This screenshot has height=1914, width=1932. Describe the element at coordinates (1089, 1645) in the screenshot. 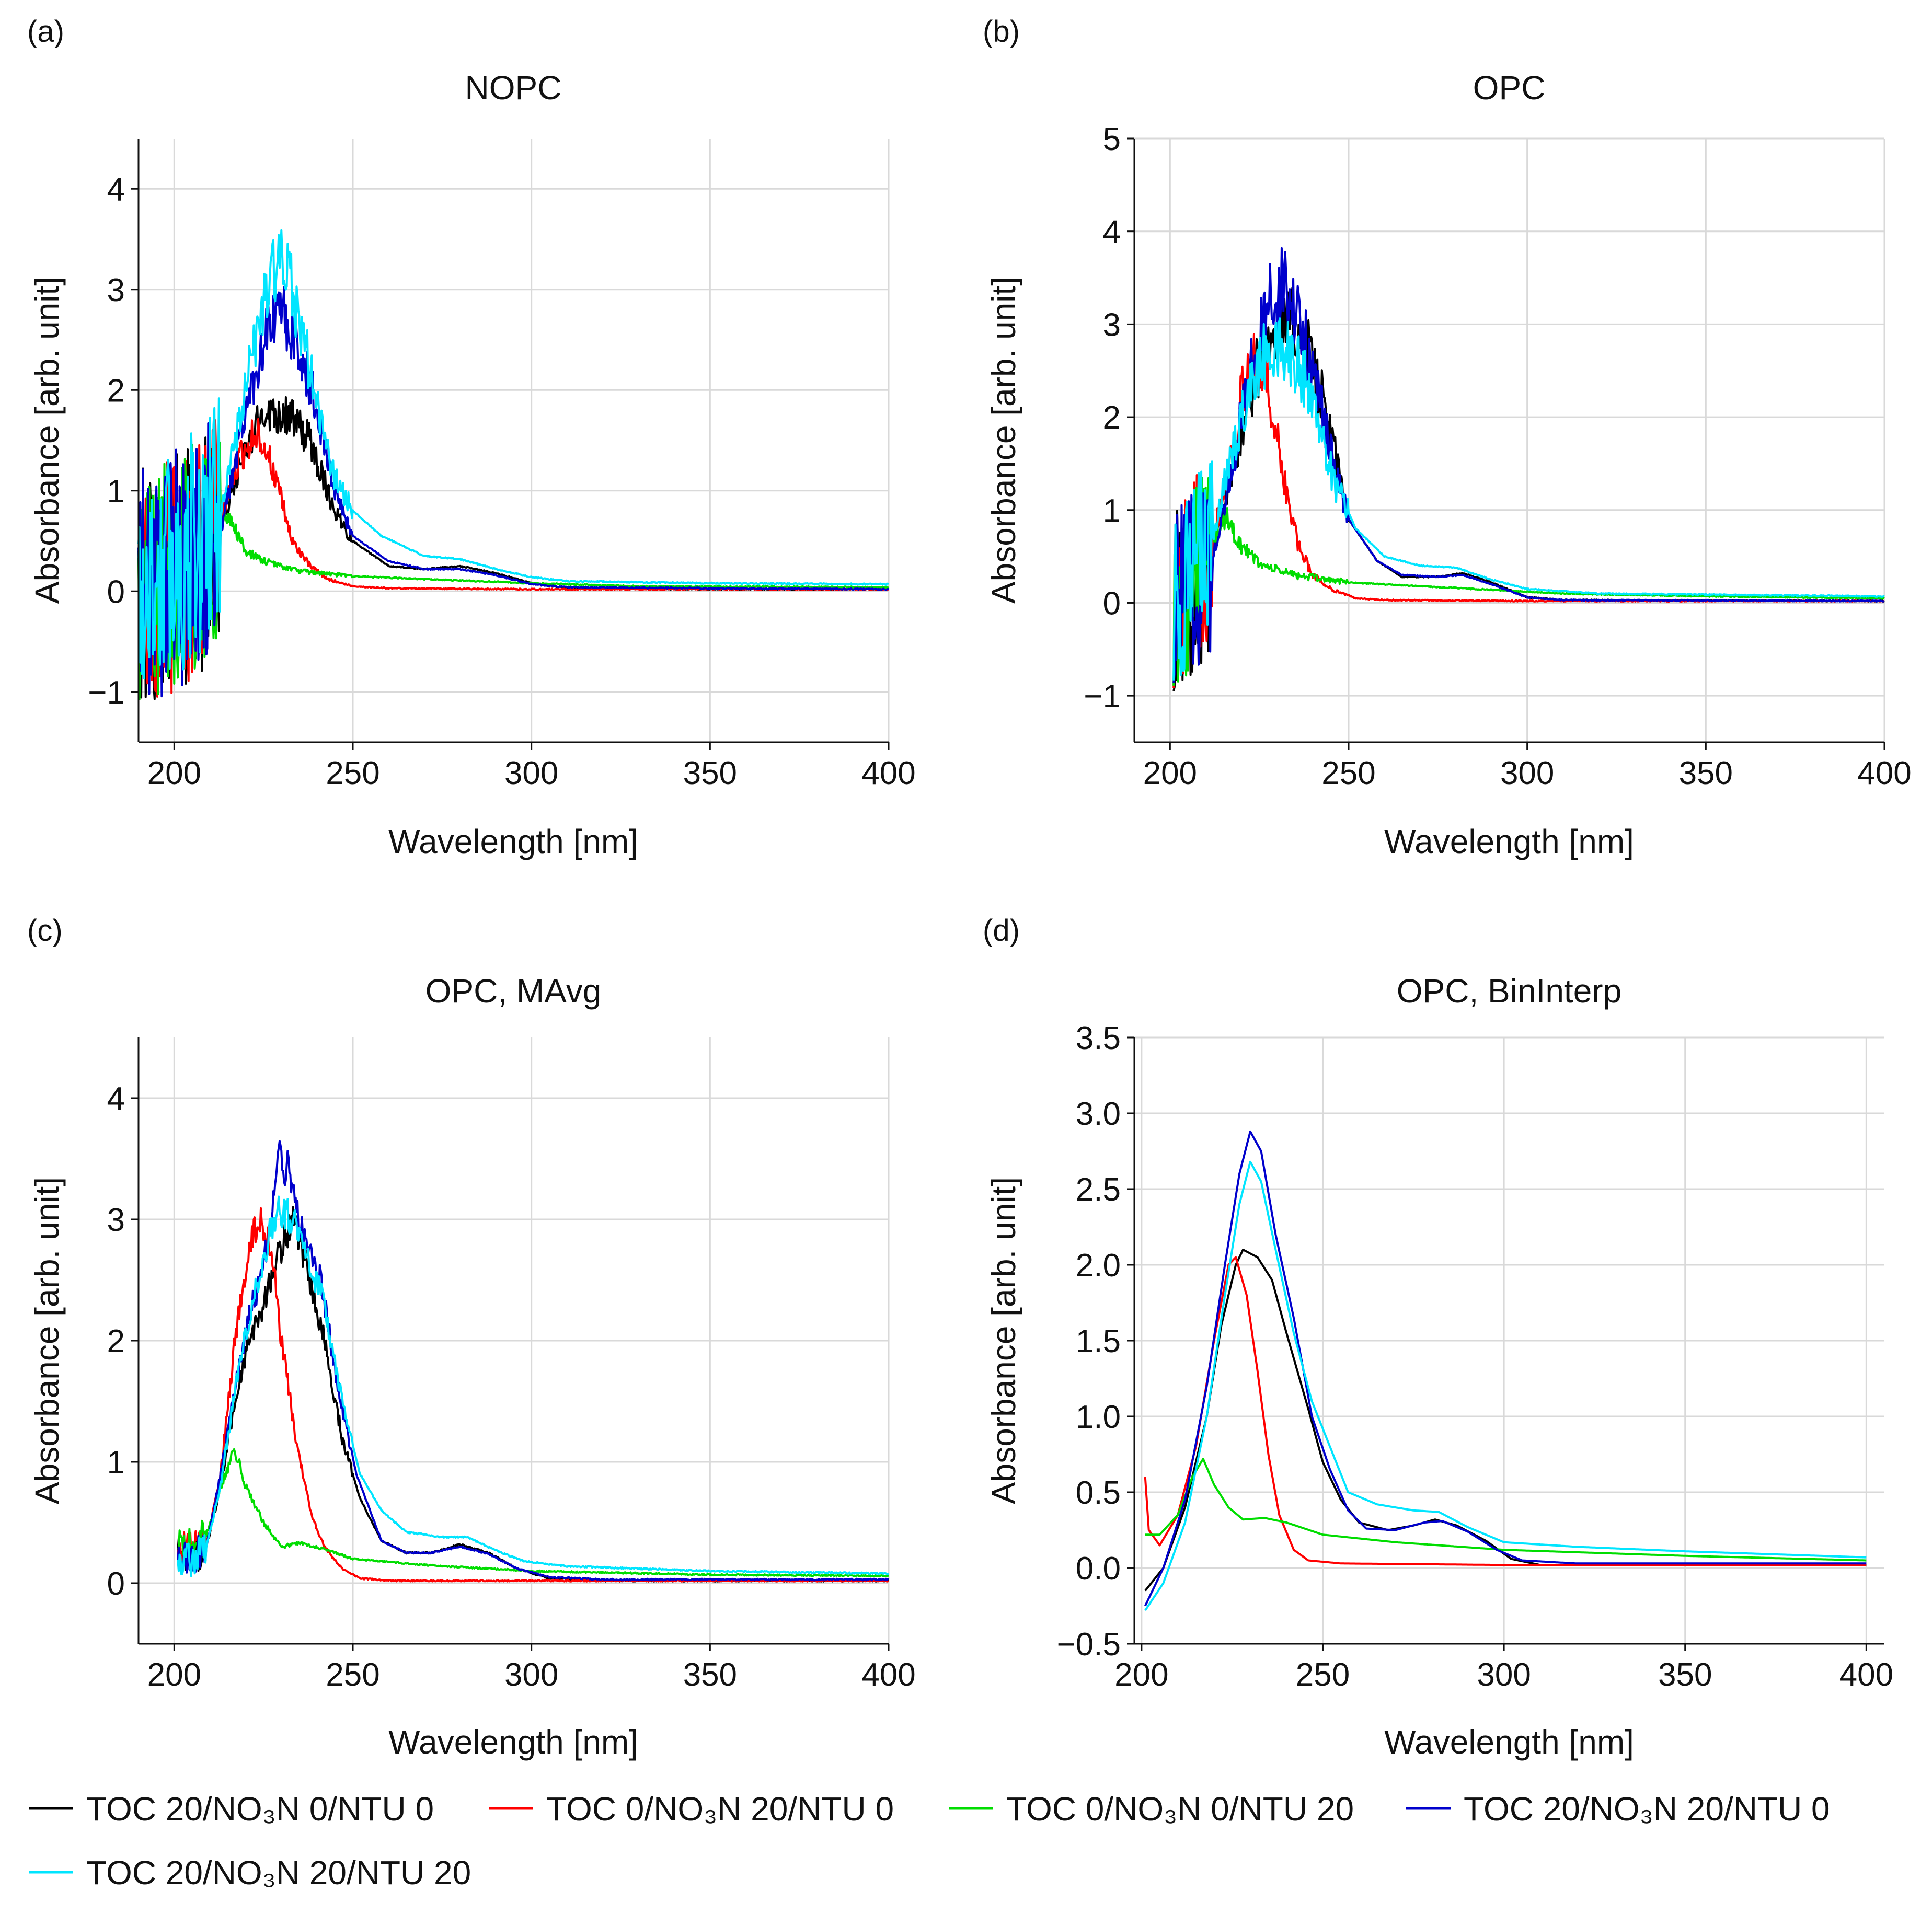

I see `y-tick-label: −0.5` at that location.